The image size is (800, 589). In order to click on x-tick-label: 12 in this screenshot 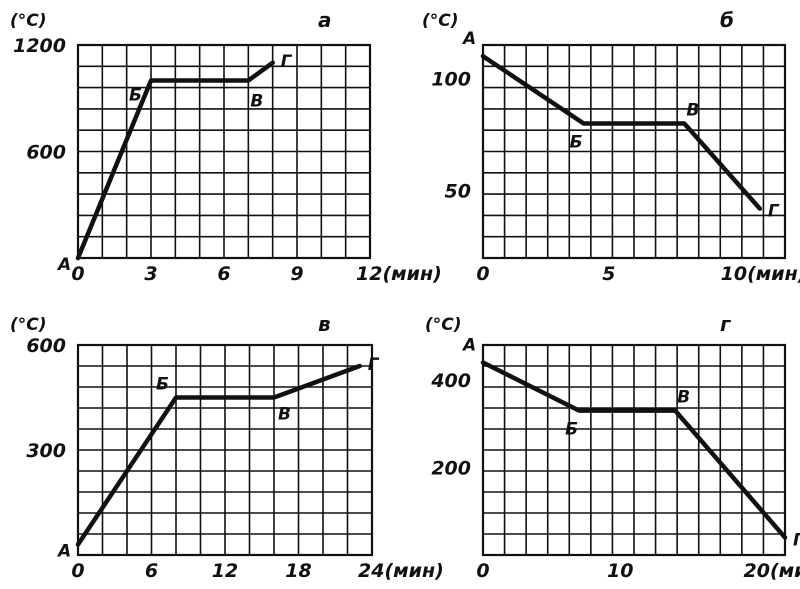, I will do `click(225, 571)`.